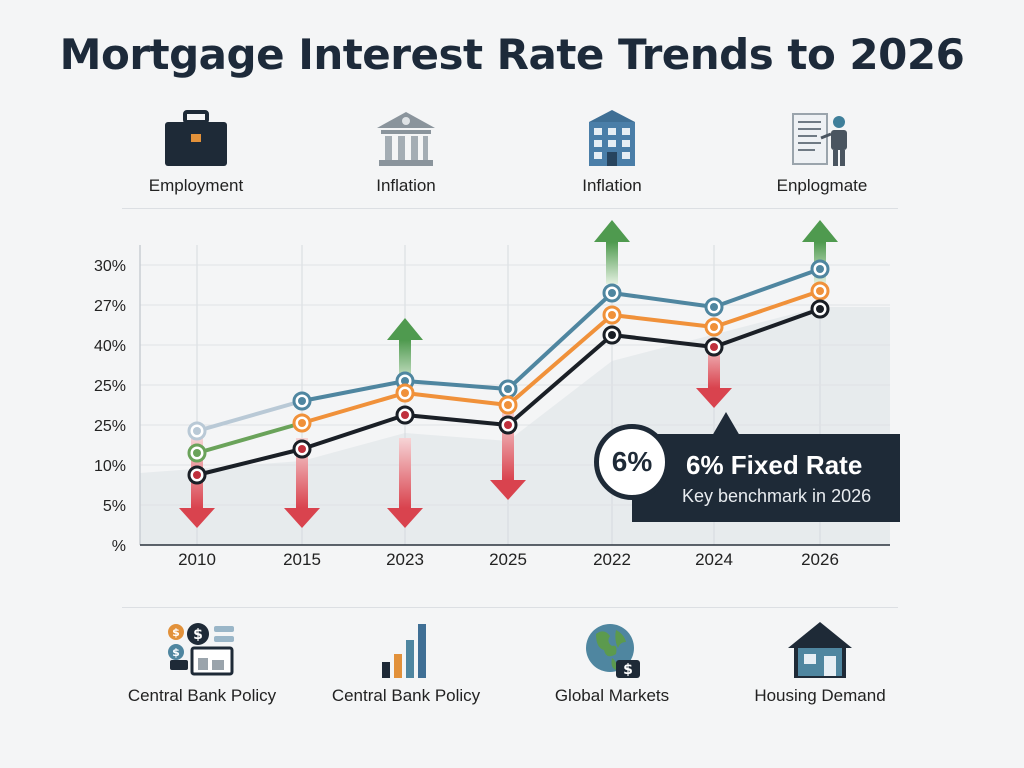 The image size is (1024, 768). I want to click on x-tick-label: 2023, so click(405, 559).